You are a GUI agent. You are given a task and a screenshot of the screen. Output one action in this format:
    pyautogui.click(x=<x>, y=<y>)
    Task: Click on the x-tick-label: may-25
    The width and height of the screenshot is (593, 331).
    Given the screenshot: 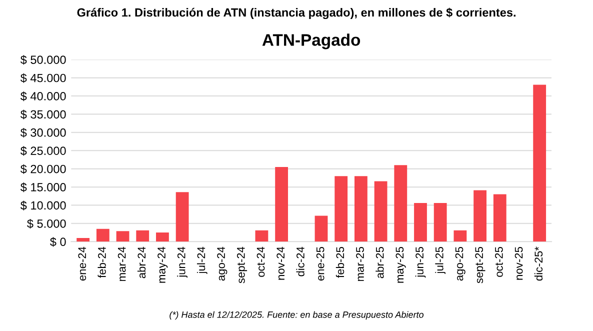 What is the action you would take?
    pyautogui.click(x=401, y=264)
    